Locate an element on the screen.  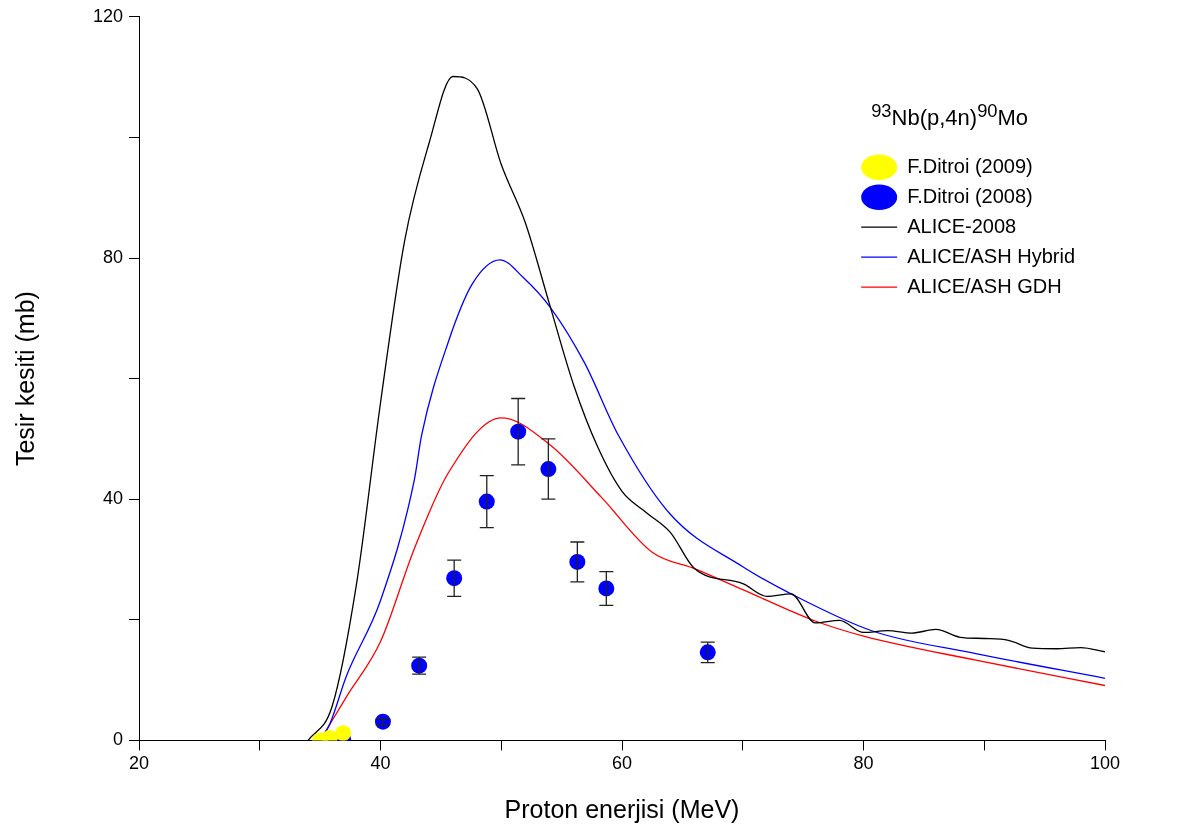
legend-title: $^{93}$Nb(p,4n)$^{90}$Mo is located at coordinates (950, 114).